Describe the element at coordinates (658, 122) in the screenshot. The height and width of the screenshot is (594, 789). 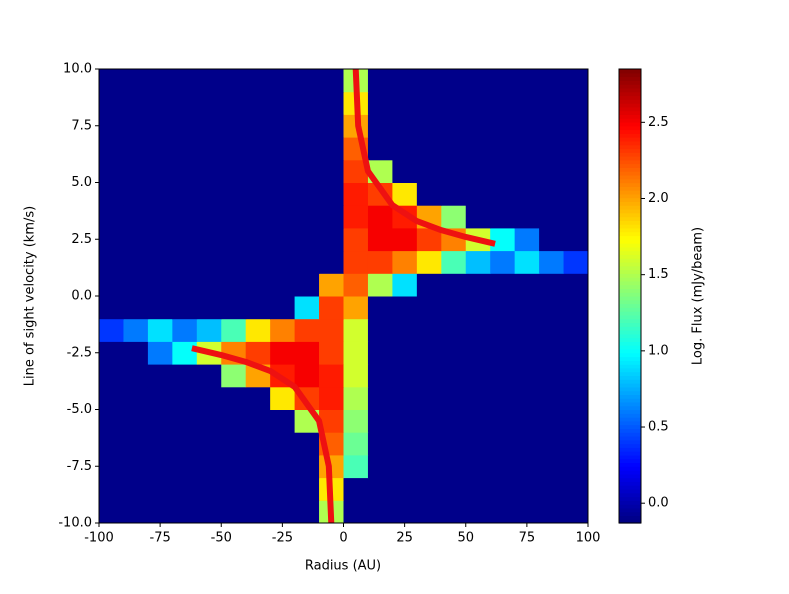
I see `colorbar-tick-label: 2.5` at that location.